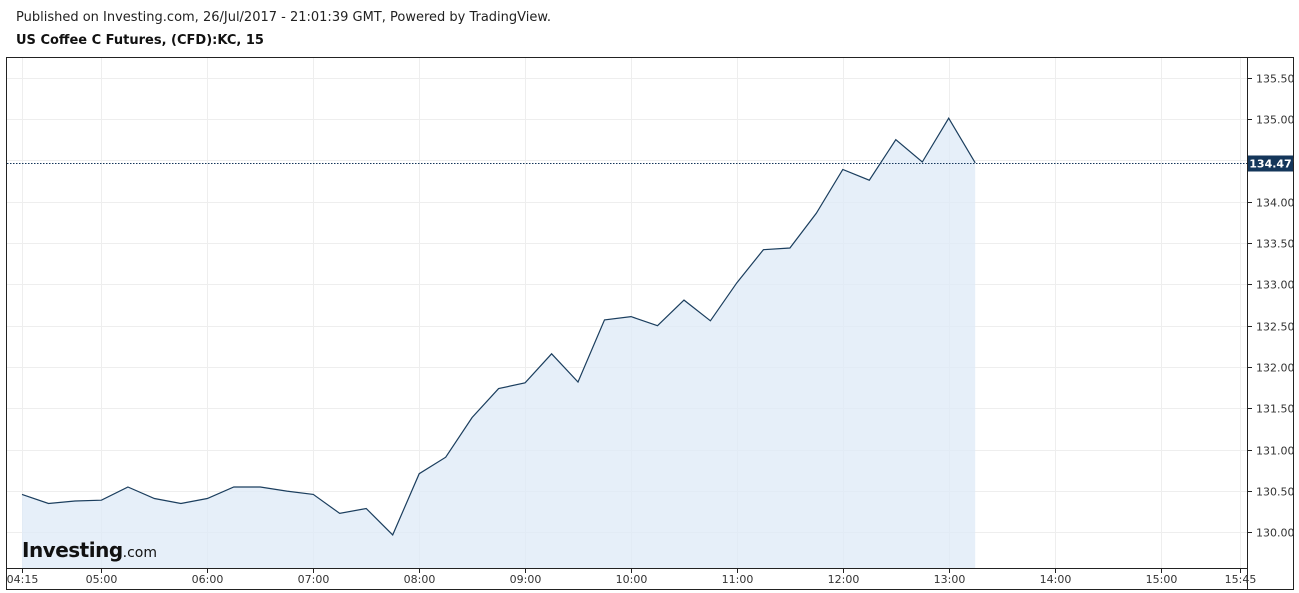  What do you see at coordinates (1275, 79) in the screenshot?
I see `y-tick-label: 135.50` at bounding box center [1275, 79].